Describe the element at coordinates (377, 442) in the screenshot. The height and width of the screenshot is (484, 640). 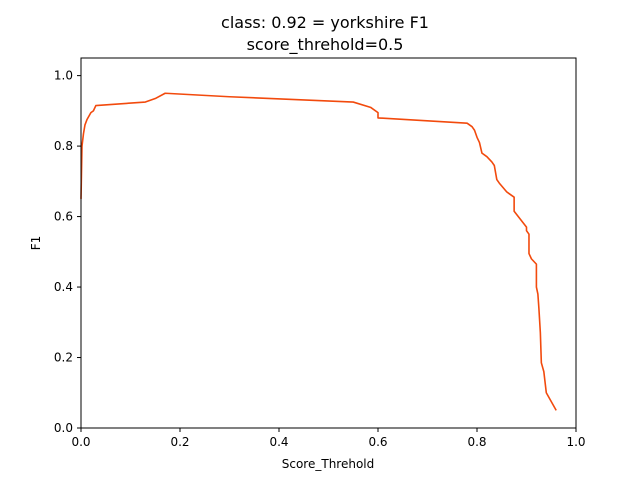
I see `x-tick-label: 0.6` at that location.